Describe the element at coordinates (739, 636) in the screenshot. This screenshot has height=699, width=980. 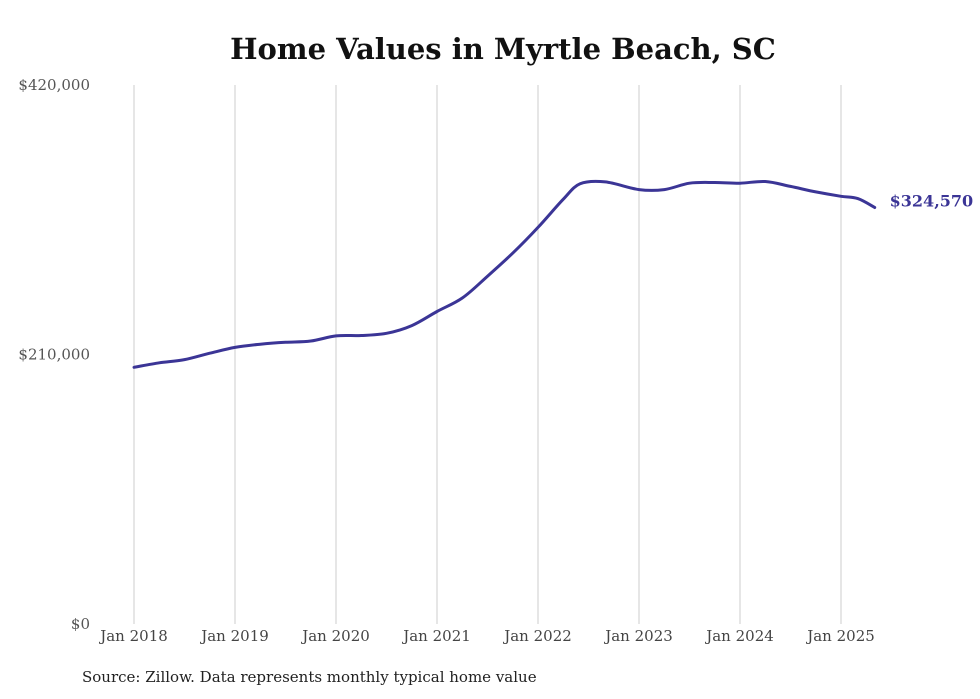
I see `x-tick-label: Jan 2024` at that location.